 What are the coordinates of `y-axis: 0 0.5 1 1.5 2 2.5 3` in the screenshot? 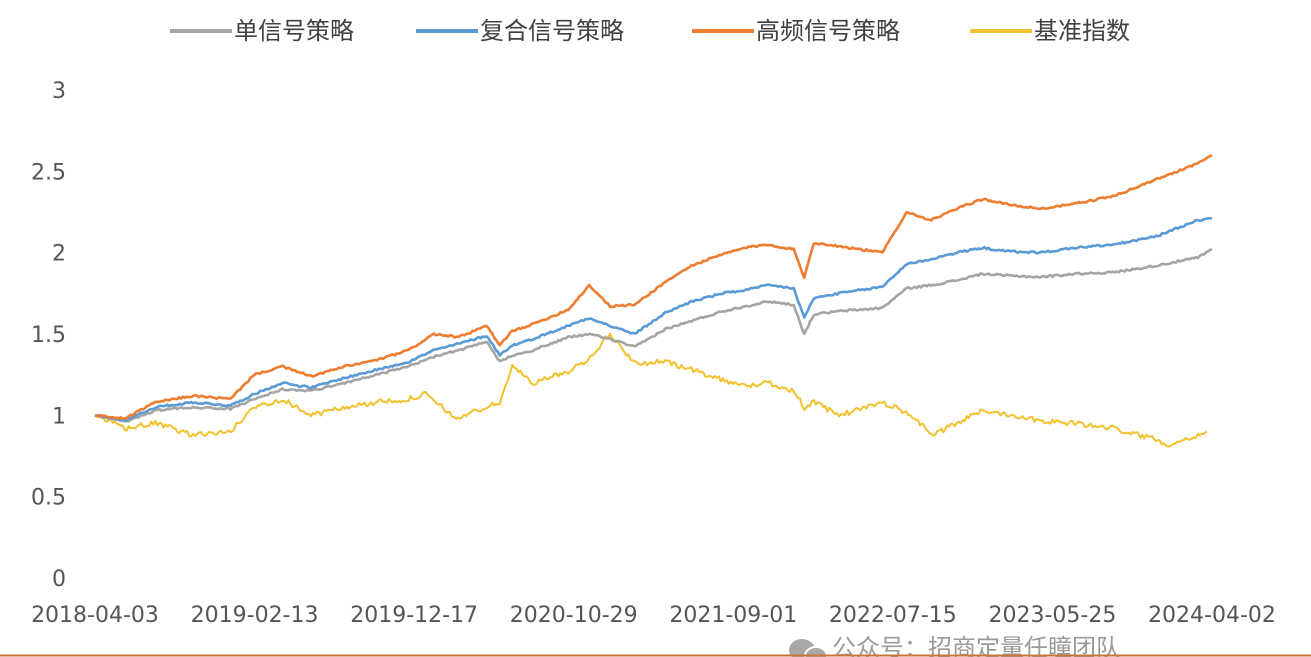 It's located at (48, 335).